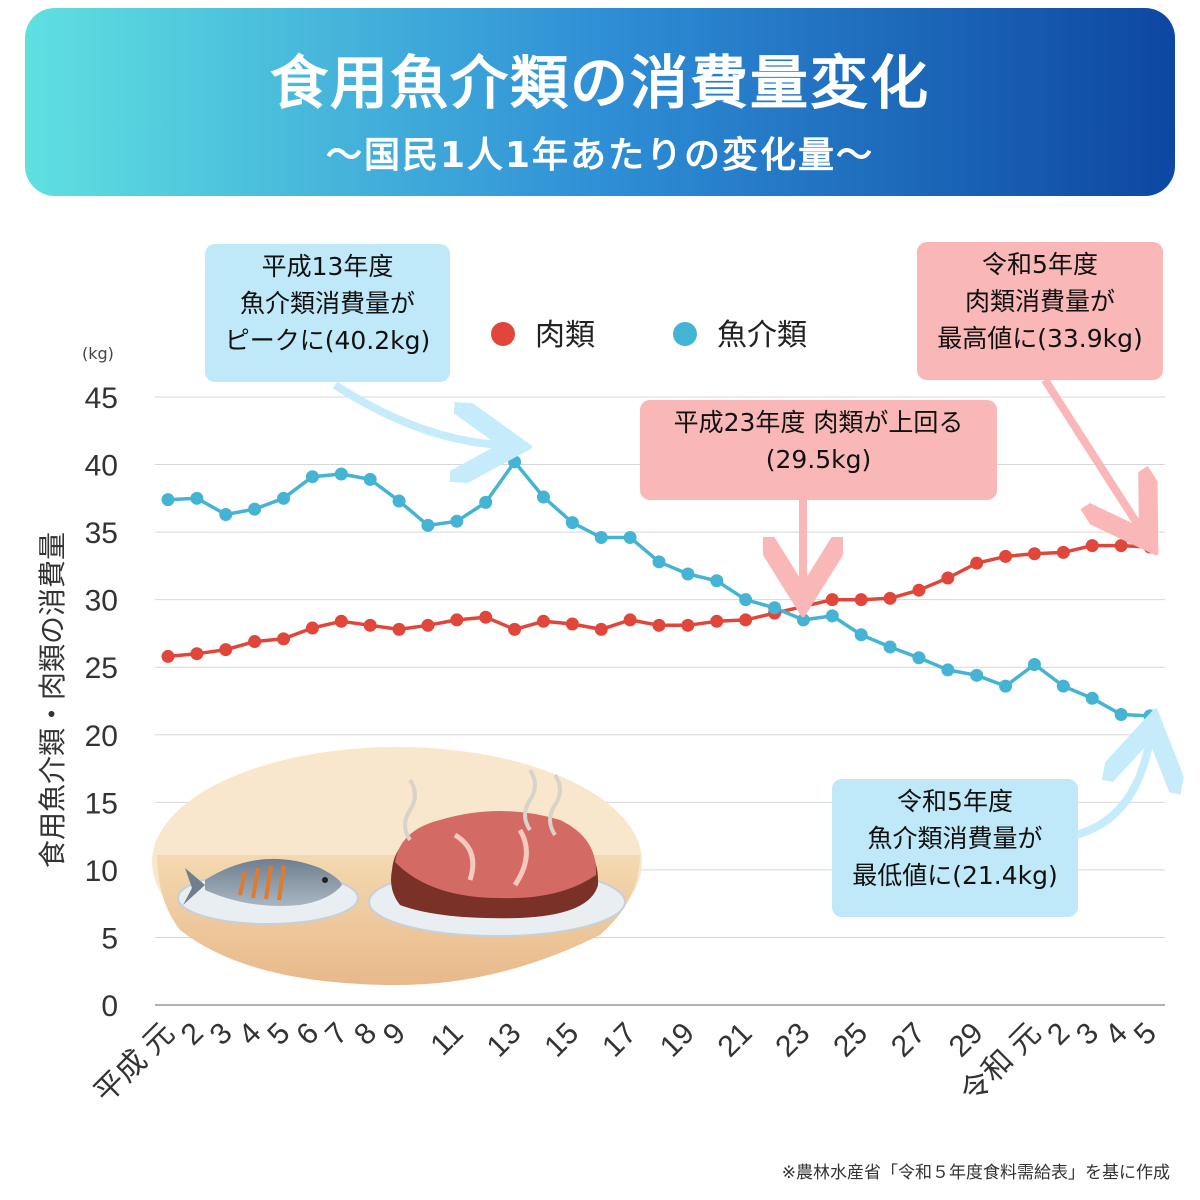 This screenshot has height=1200, width=1200. Describe the element at coordinates (52, 700) in the screenshot. I see `y-axis-title: 食用魚介類・肉類の消費量` at that location.